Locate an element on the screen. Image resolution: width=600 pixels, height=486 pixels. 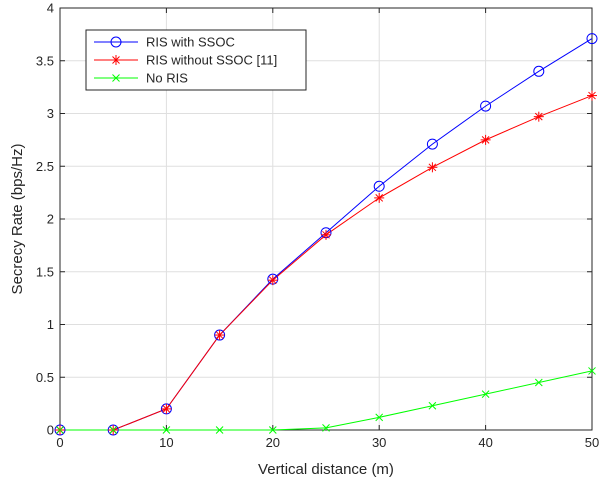
y-tick-label: 3 is located at coordinates (50, 113).